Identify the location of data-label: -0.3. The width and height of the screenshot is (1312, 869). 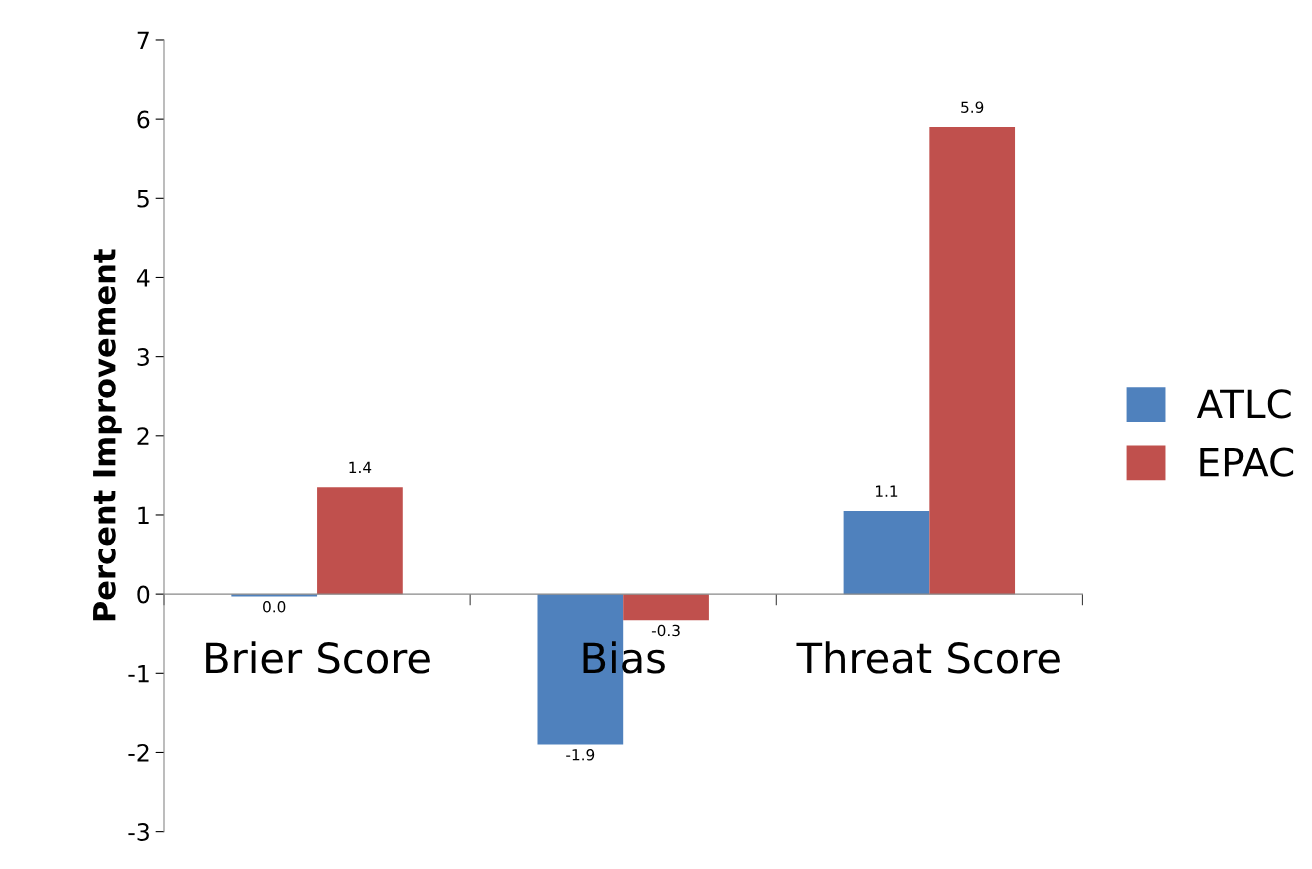
(665, 630).